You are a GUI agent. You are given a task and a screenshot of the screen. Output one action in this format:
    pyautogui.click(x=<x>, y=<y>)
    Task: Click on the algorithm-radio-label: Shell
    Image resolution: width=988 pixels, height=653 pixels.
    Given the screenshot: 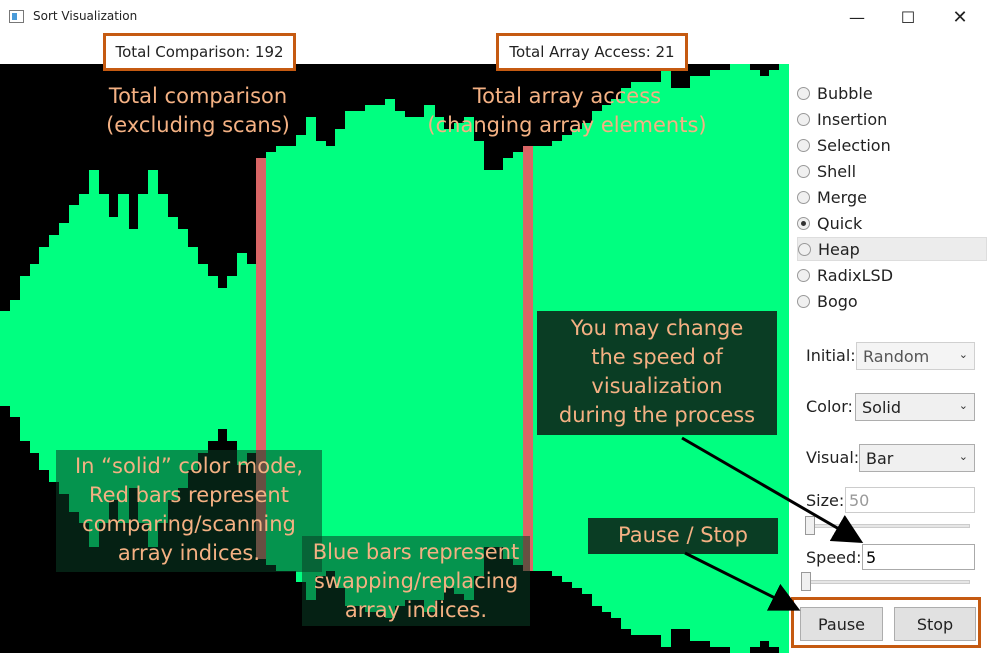 What is the action you would take?
    pyautogui.click(x=837, y=171)
    